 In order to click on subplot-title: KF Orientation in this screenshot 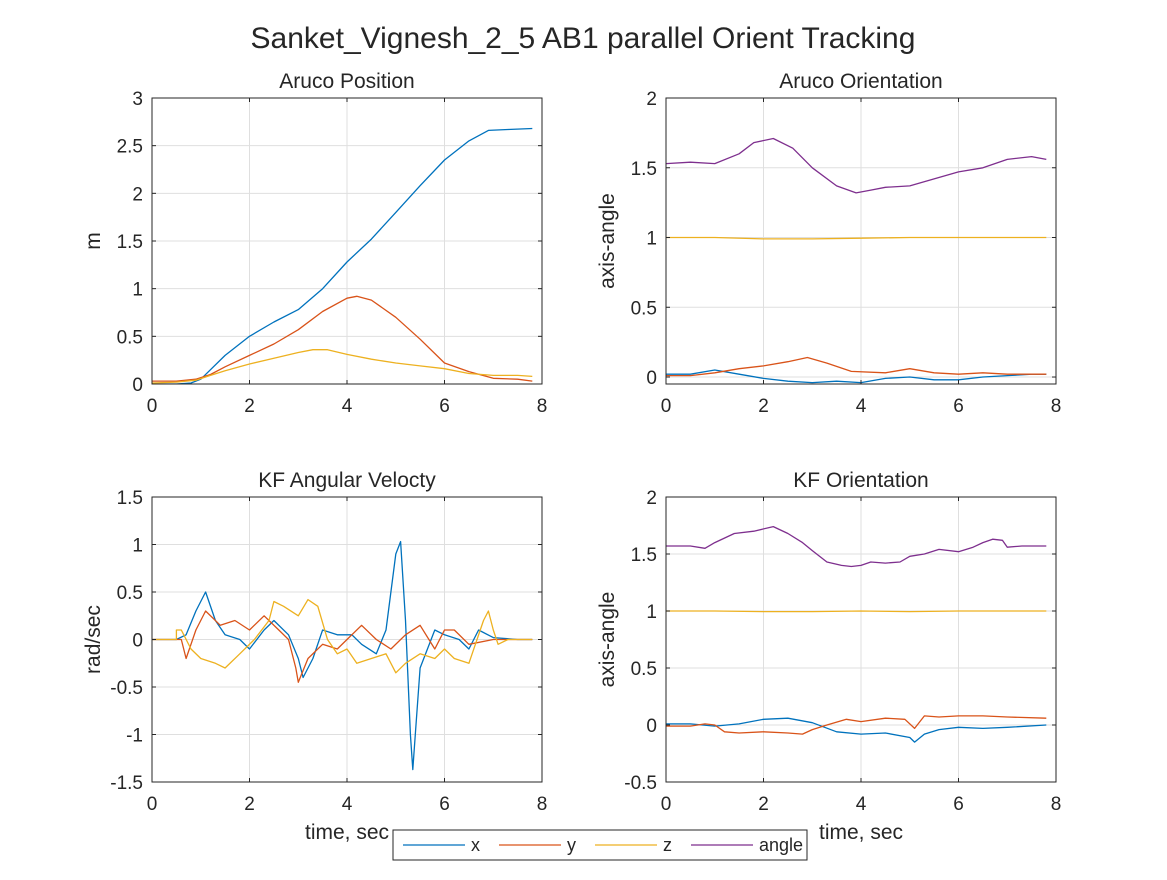, I will do `click(860, 480)`.